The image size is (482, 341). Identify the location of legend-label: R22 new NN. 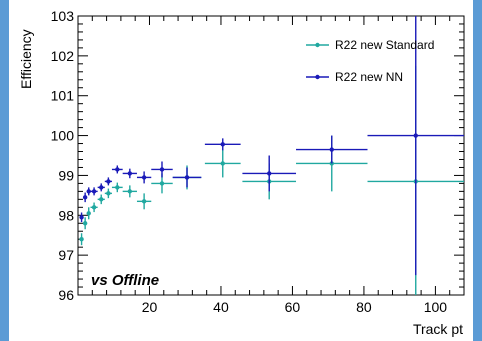
(369, 77).